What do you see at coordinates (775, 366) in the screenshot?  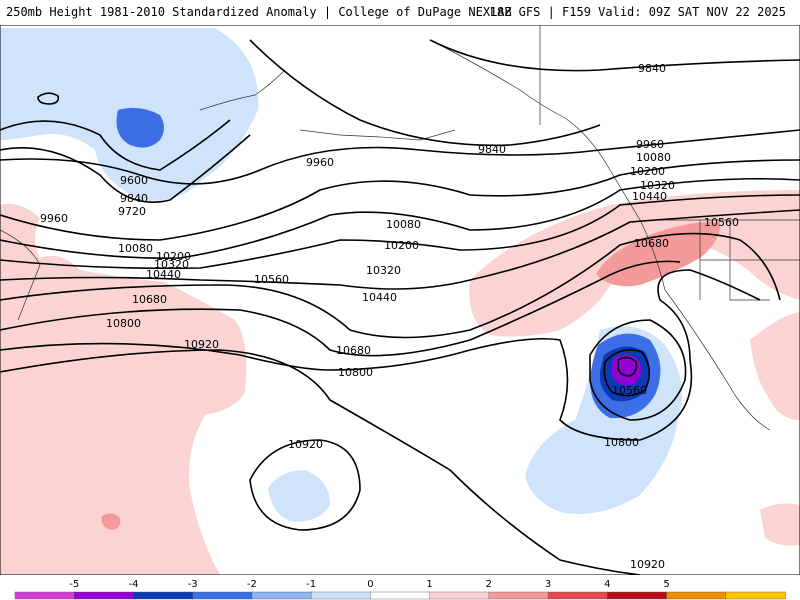 I see `pos-anomaly-mexico` at bounding box center [775, 366].